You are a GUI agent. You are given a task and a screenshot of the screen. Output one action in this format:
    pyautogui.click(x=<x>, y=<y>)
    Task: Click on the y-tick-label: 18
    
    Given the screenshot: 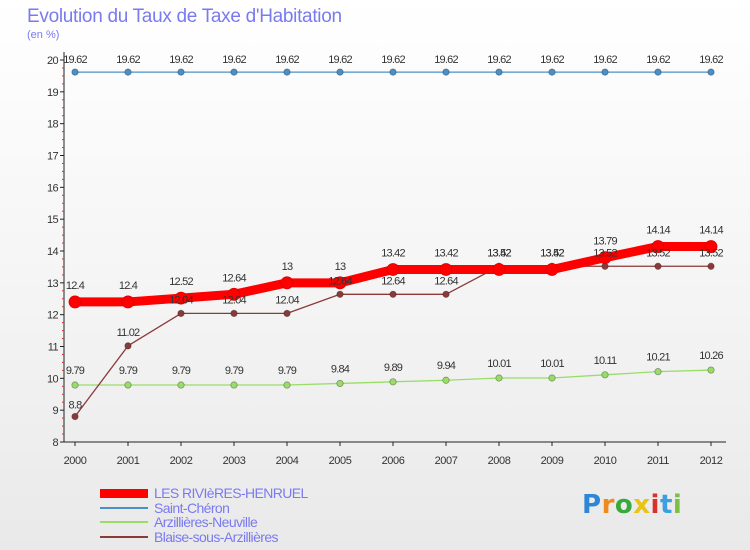 What is the action you would take?
    pyautogui.click(x=53, y=125)
    